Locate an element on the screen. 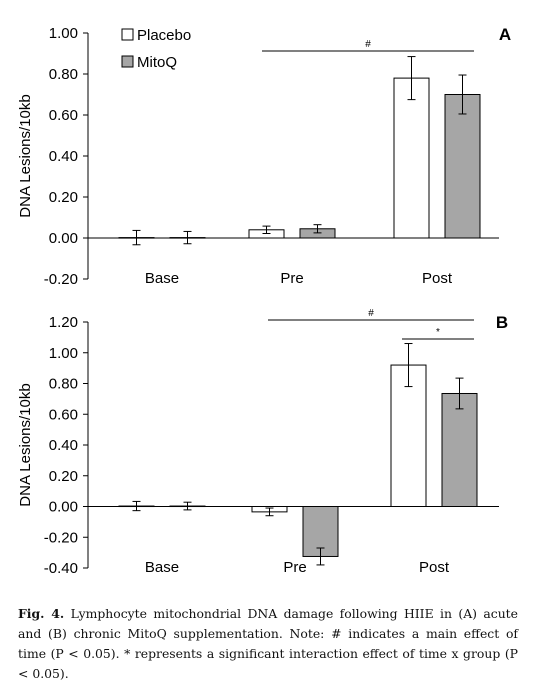 The width and height of the screenshot is (536, 693). y-tick-label: -0.40 is located at coordinates (61, 568).